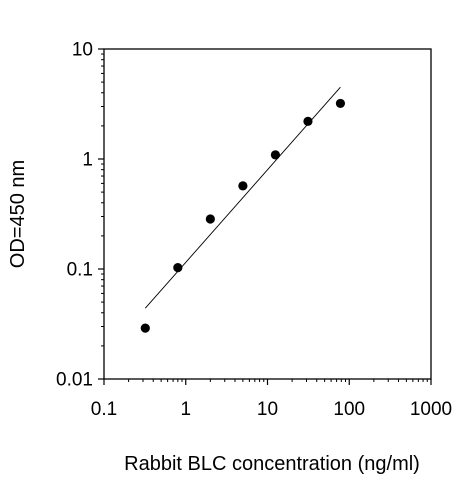 The image size is (463, 485). I want to click on x-tick-label: 0.1, so click(104, 409).